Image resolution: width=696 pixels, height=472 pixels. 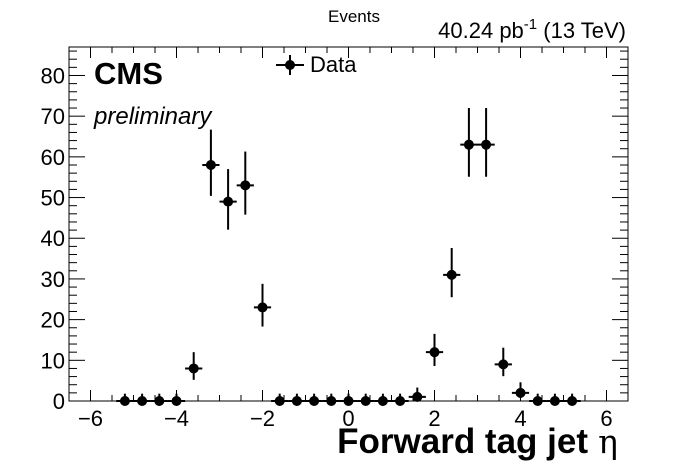 What do you see at coordinates (53, 279) in the screenshot?
I see `y-tick-label: 30` at bounding box center [53, 279].